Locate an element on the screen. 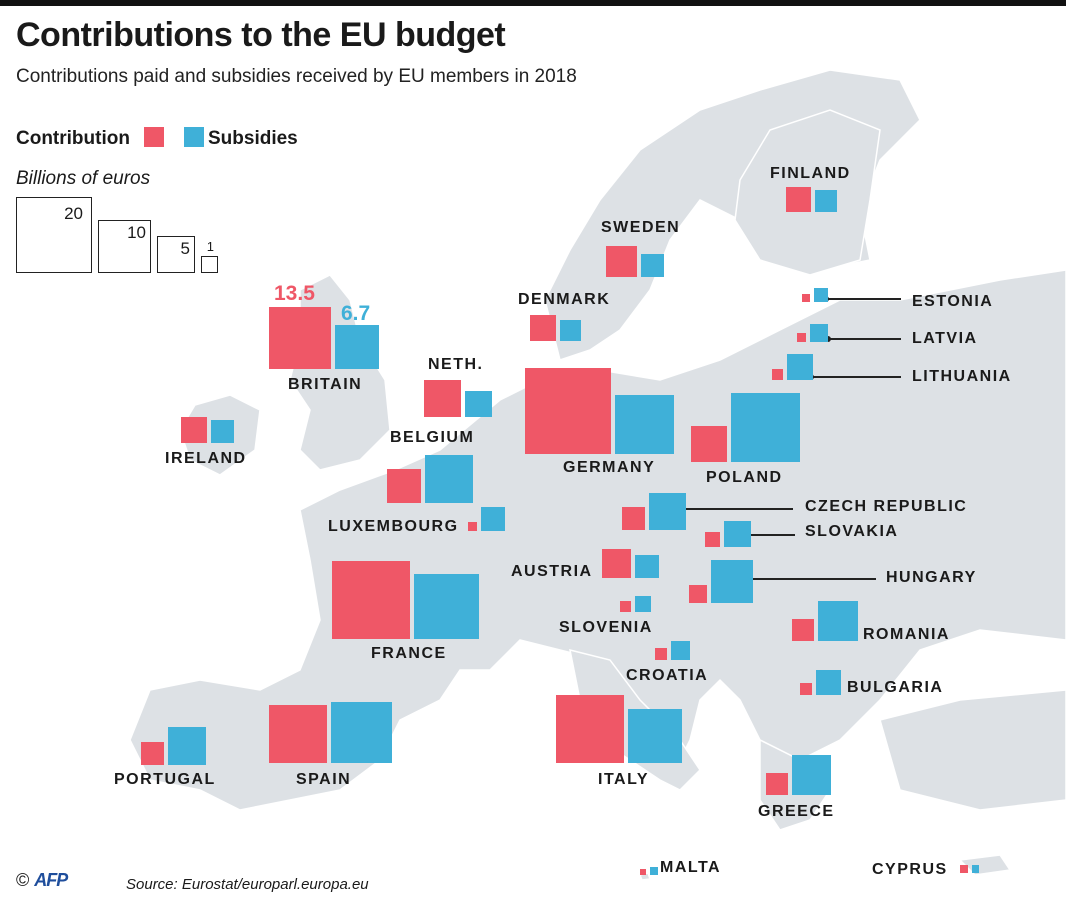 The image size is (1066, 907). size-key-5-label: 5 is located at coordinates (185, 248).